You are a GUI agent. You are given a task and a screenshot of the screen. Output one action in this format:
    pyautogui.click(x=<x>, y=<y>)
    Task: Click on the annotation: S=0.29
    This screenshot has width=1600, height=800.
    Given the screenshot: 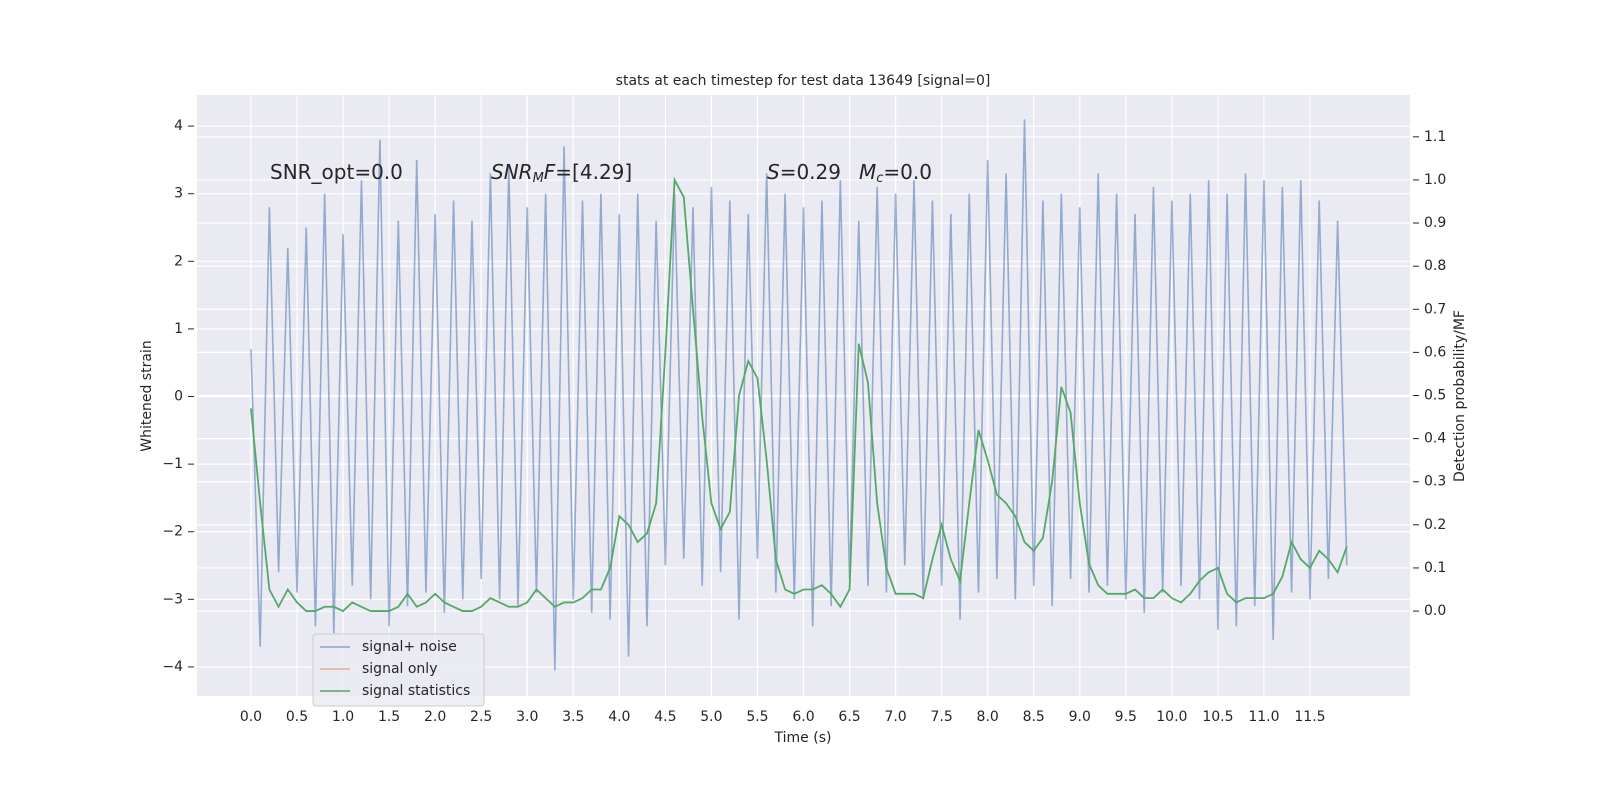 What is the action you would take?
    pyautogui.click(x=804, y=172)
    